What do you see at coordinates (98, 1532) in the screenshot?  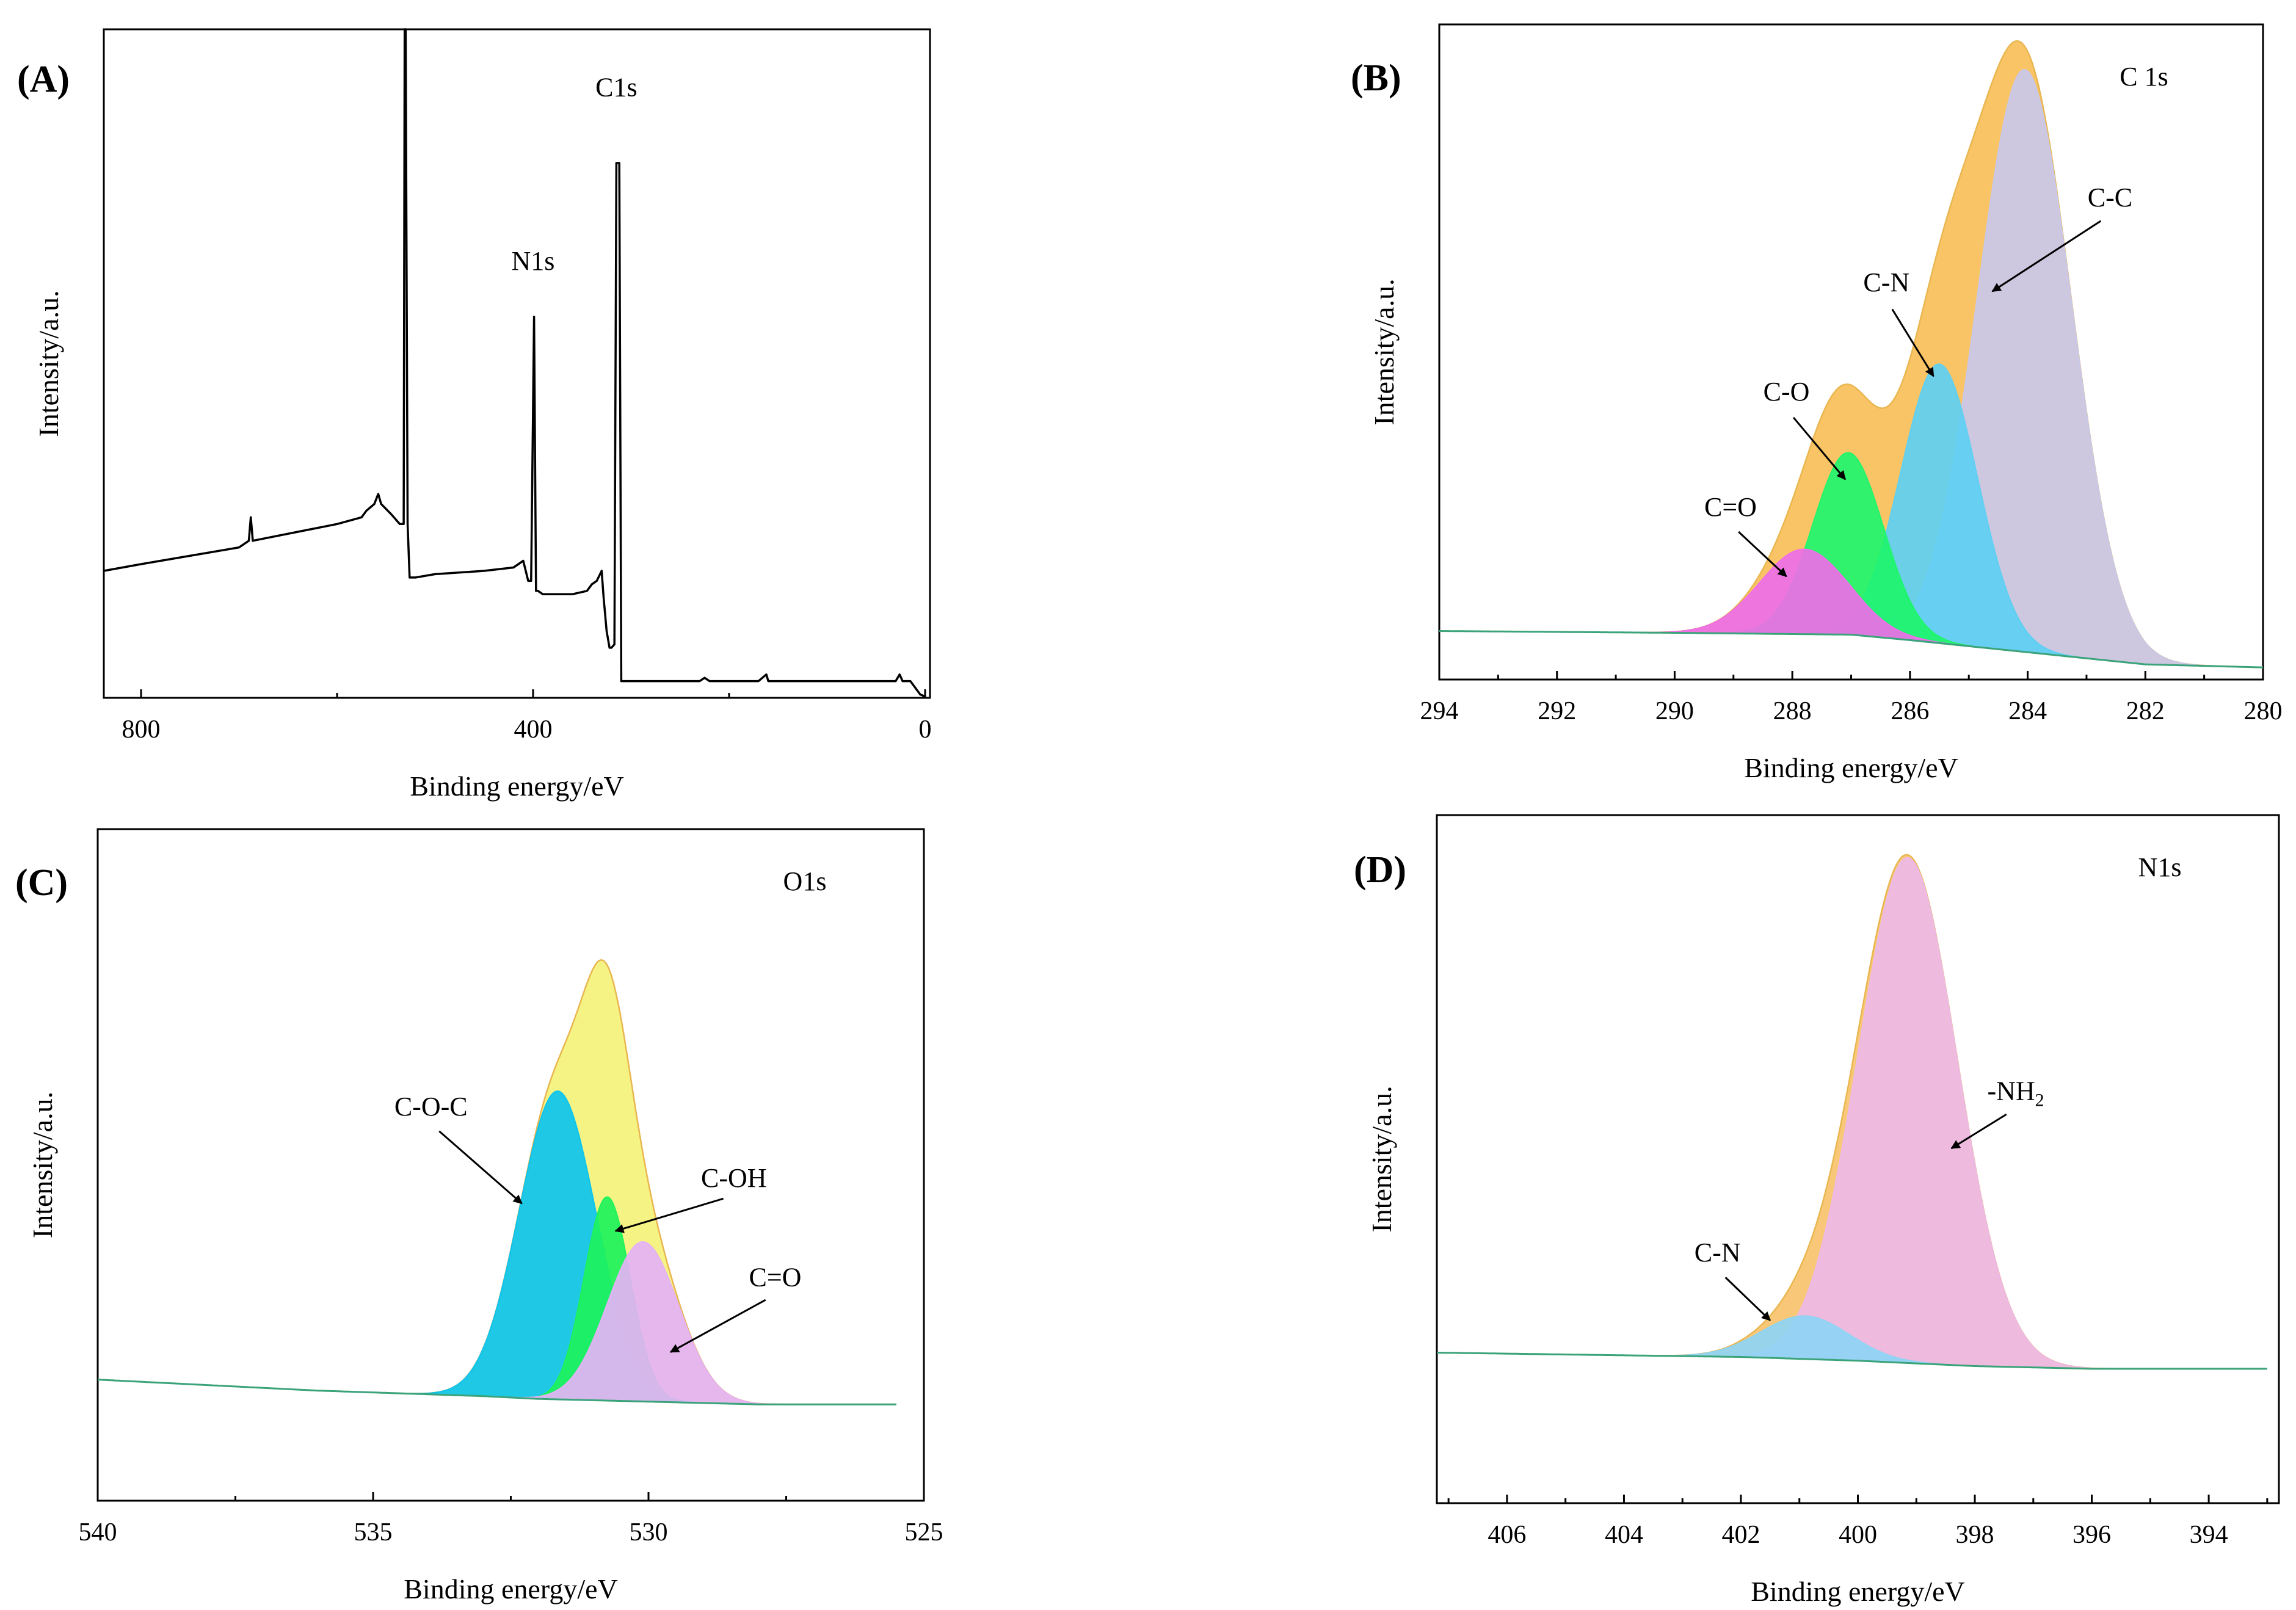 I see `x-tick-label: 540` at bounding box center [98, 1532].